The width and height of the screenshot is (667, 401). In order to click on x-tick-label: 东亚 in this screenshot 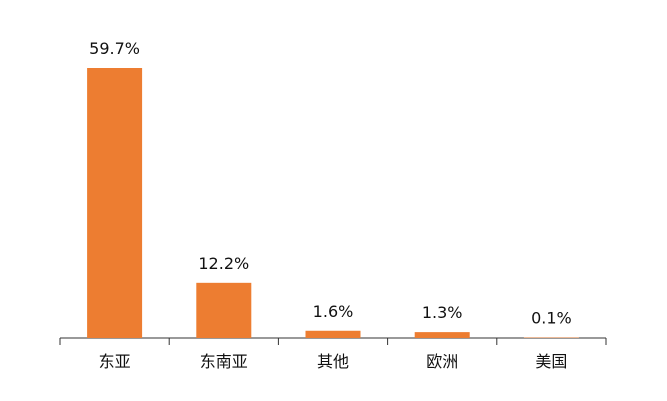, I will do `click(115, 361)`.